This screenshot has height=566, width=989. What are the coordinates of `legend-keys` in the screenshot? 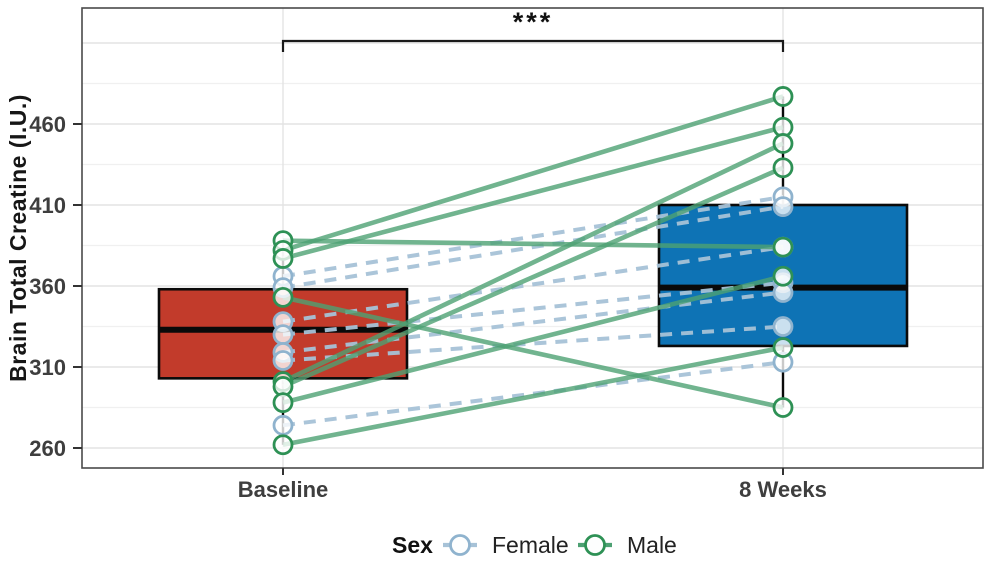 It's located at (527, 545).